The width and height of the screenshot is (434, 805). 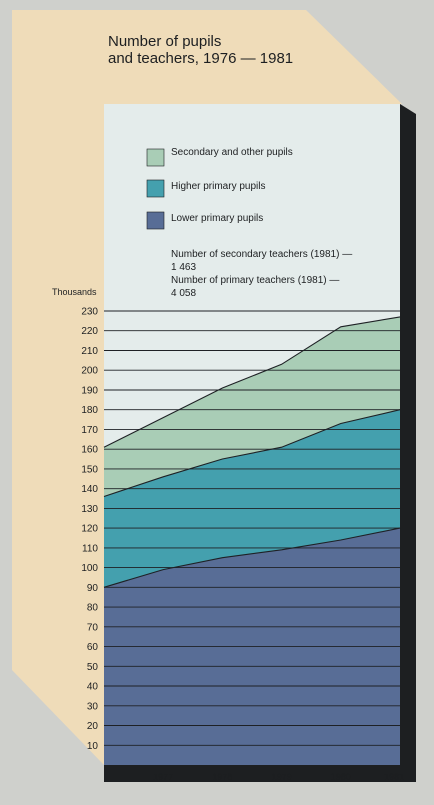 What do you see at coordinates (217, 218) in the screenshot?
I see `legend-label-lower-primary: Lower primary pupils` at bounding box center [217, 218].